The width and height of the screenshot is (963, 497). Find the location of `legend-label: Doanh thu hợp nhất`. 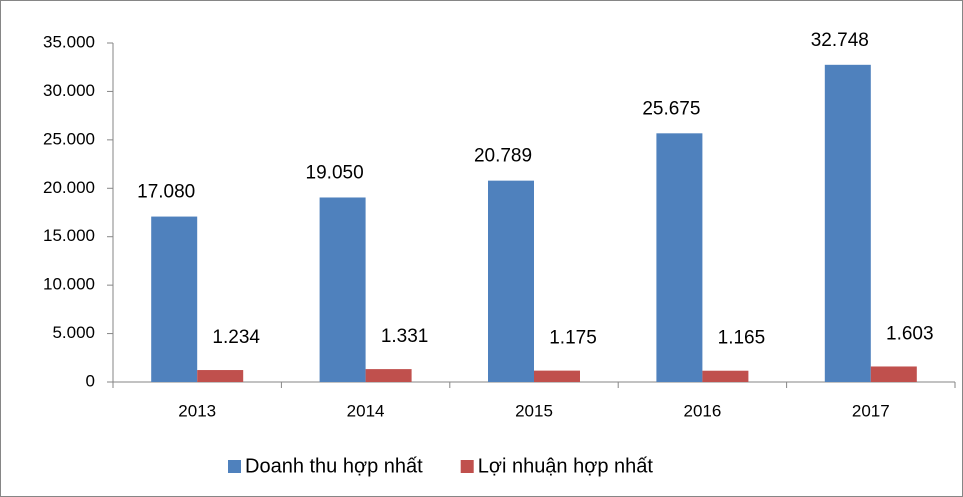

legend-label: Doanh thu hợp nhất is located at coordinates (334, 466).